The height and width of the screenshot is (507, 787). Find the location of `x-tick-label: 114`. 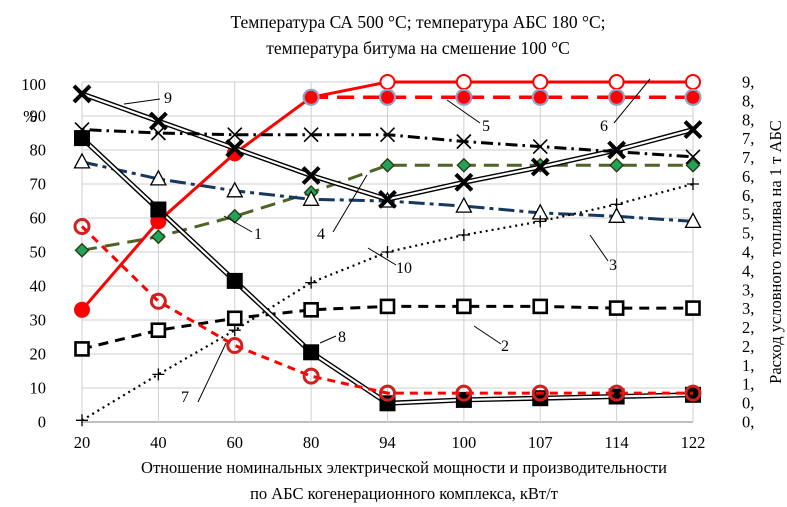

x-tick-label: 114 is located at coordinates (617, 442).